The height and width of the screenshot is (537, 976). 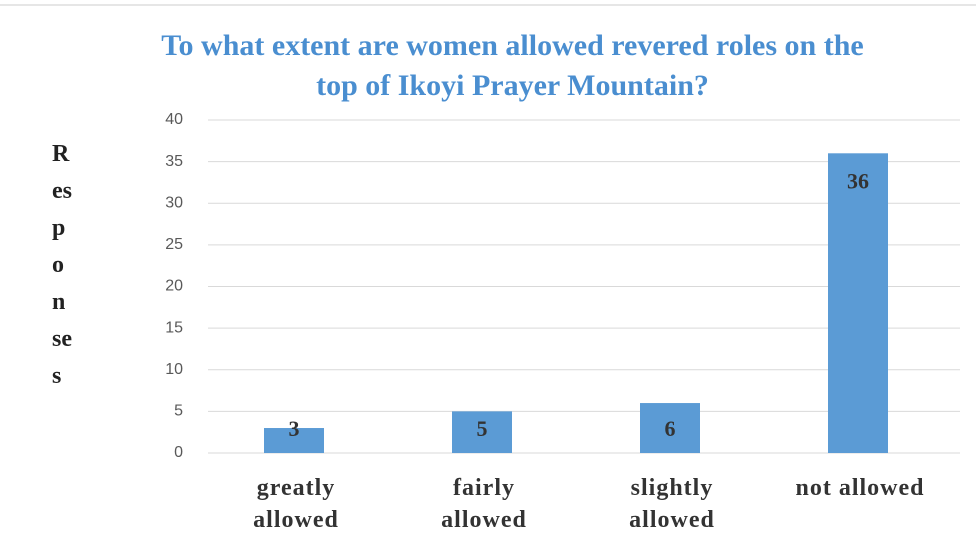 I want to click on x-tick-label: not allowed, so click(x=860, y=488).